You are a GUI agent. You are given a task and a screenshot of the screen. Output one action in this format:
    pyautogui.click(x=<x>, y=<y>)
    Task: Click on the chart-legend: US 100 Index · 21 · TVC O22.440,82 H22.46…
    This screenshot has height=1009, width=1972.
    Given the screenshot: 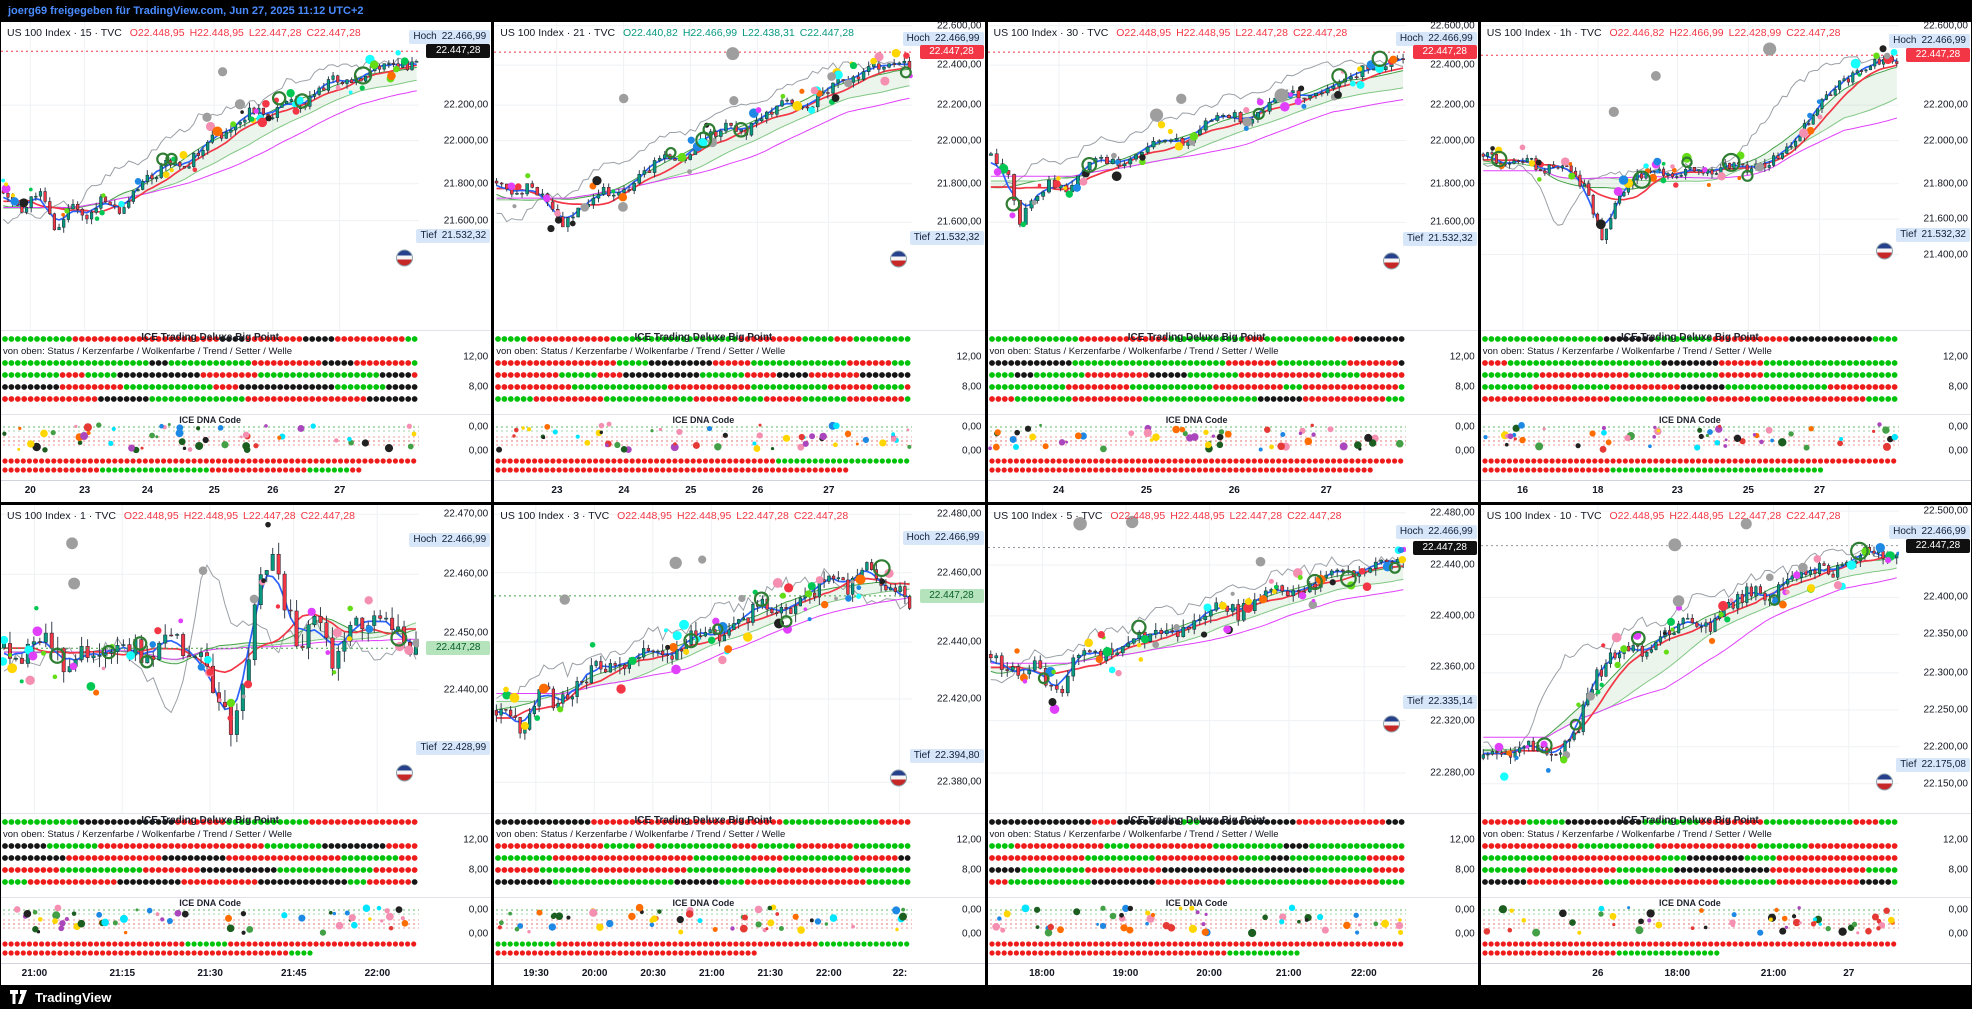 What is the action you would take?
    pyautogui.click(x=677, y=33)
    